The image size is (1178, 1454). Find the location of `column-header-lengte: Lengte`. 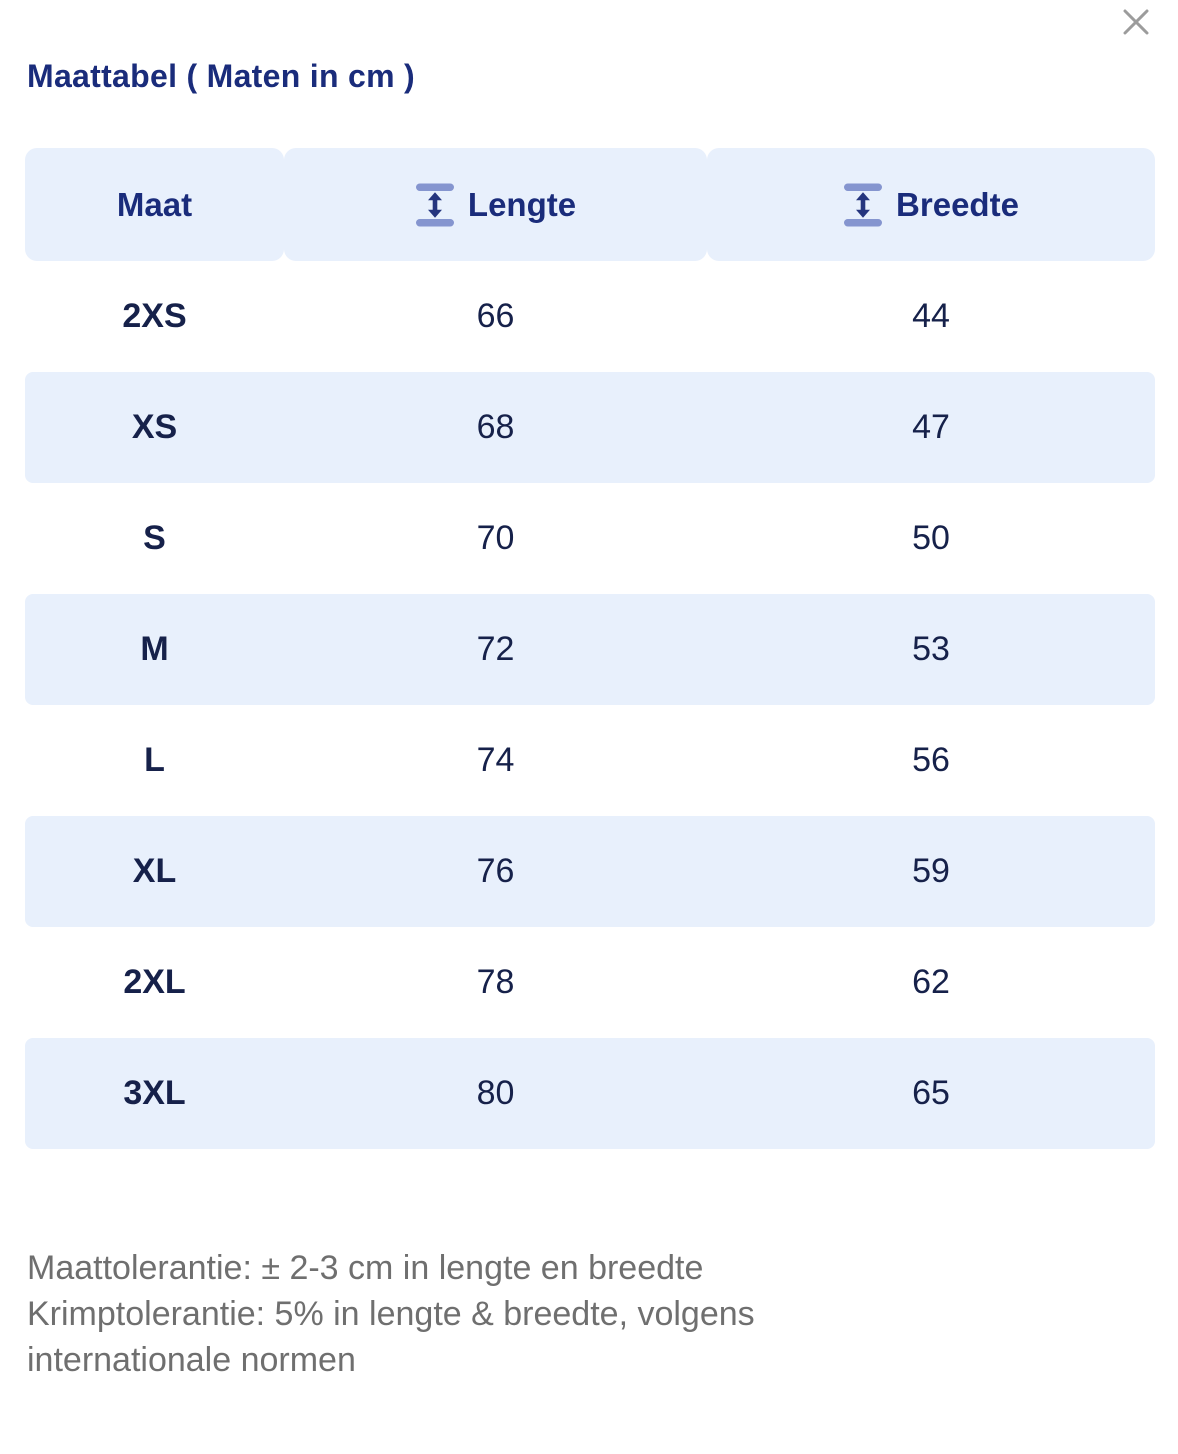

column-header-lengte: Lengte is located at coordinates (495, 204).